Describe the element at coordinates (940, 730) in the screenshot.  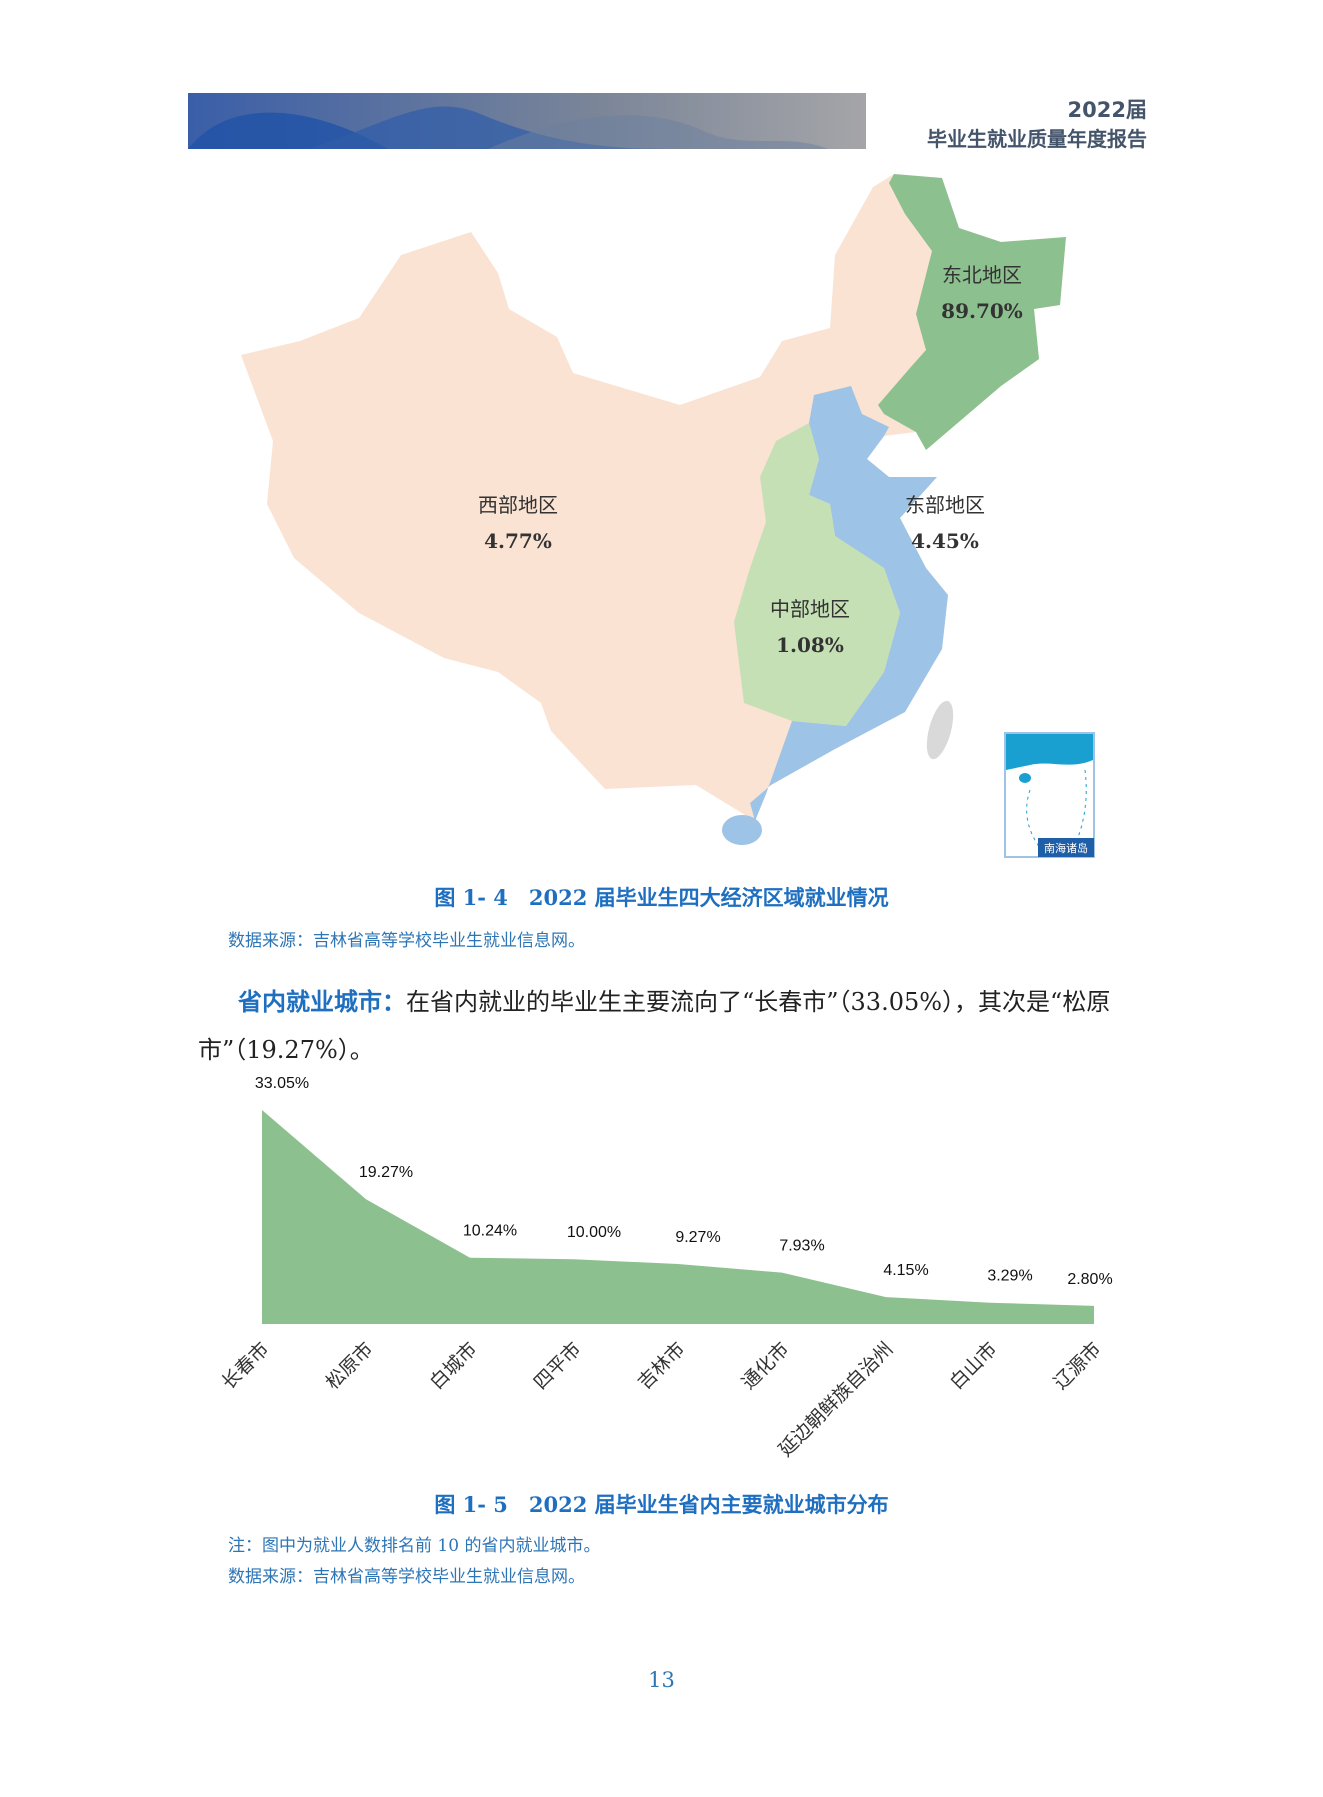
I see `taiwan-island` at that location.